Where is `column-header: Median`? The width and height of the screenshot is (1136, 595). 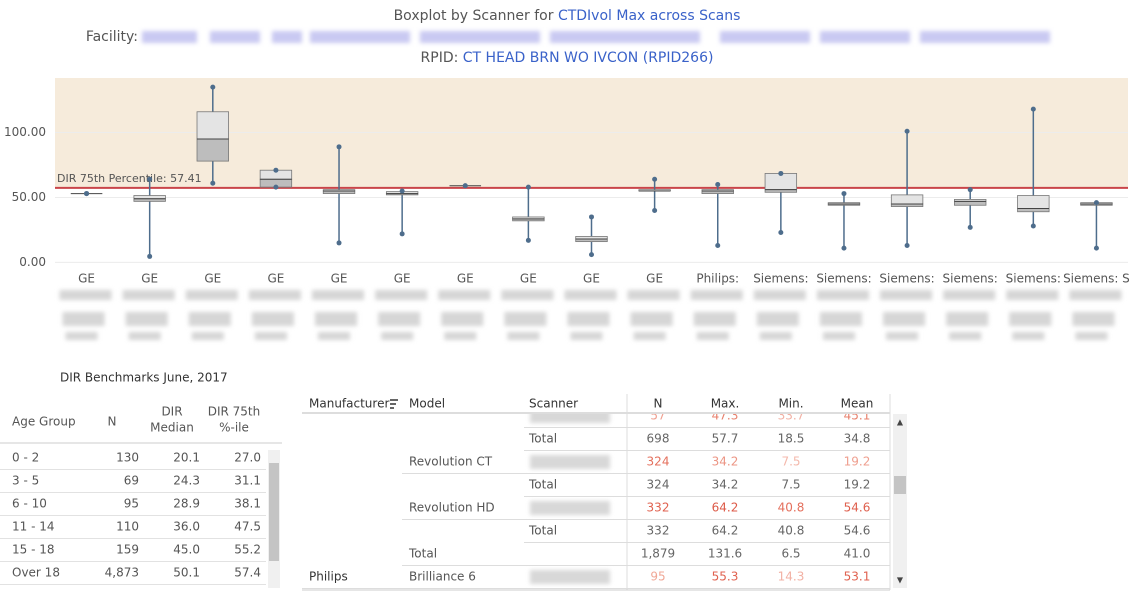
column-header: Median is located at coordinates (172, 428).